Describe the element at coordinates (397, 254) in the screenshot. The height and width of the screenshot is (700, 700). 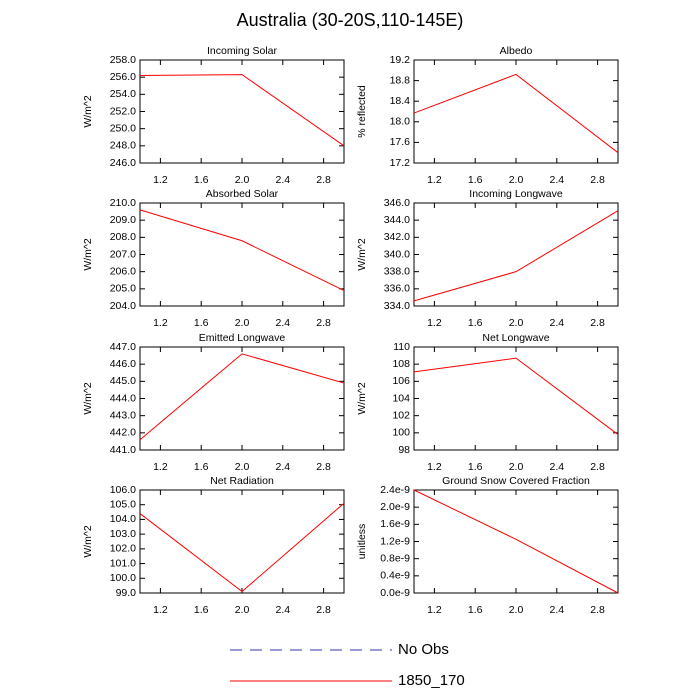
I see `y-tick-label: 340.0` at that location.